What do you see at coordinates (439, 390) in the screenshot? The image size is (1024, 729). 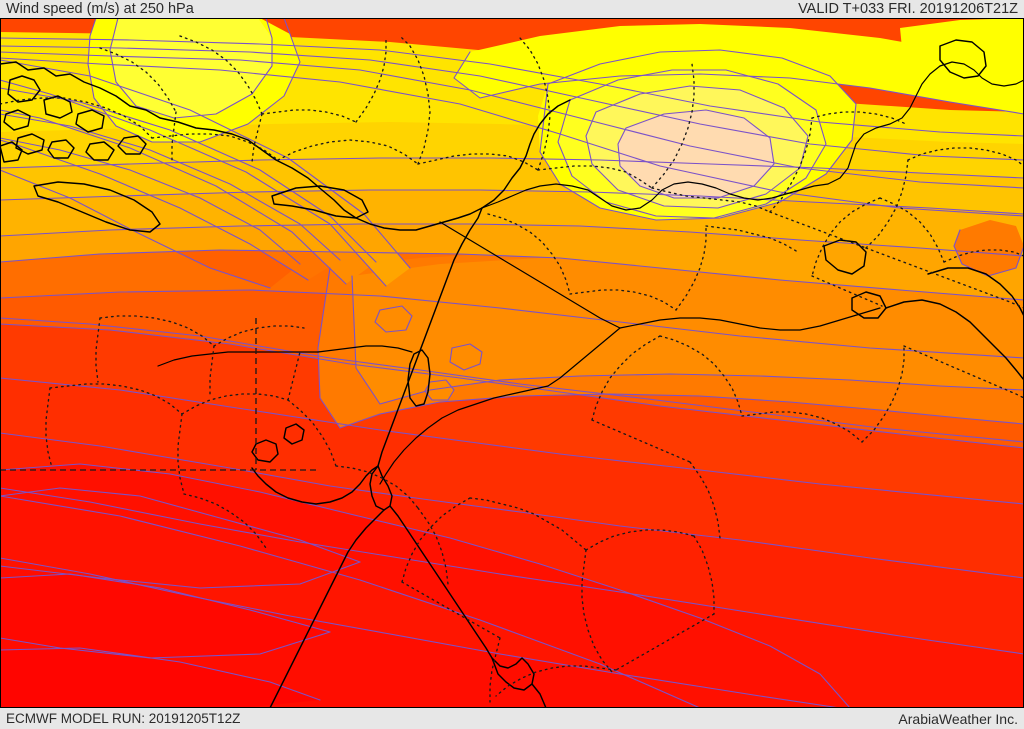 I see `fill-blob-j2` at bounding box center [439, 390].